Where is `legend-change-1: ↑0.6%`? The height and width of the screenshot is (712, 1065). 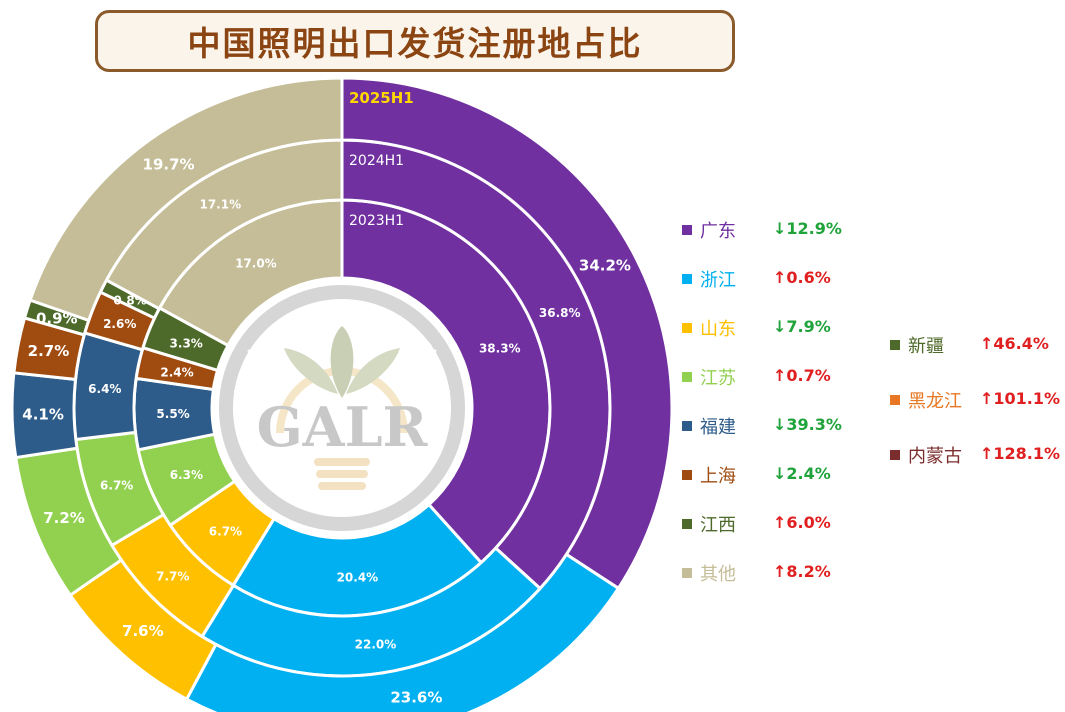
legend-change-1: ↑0.6% is located at coordinates (802, 277).